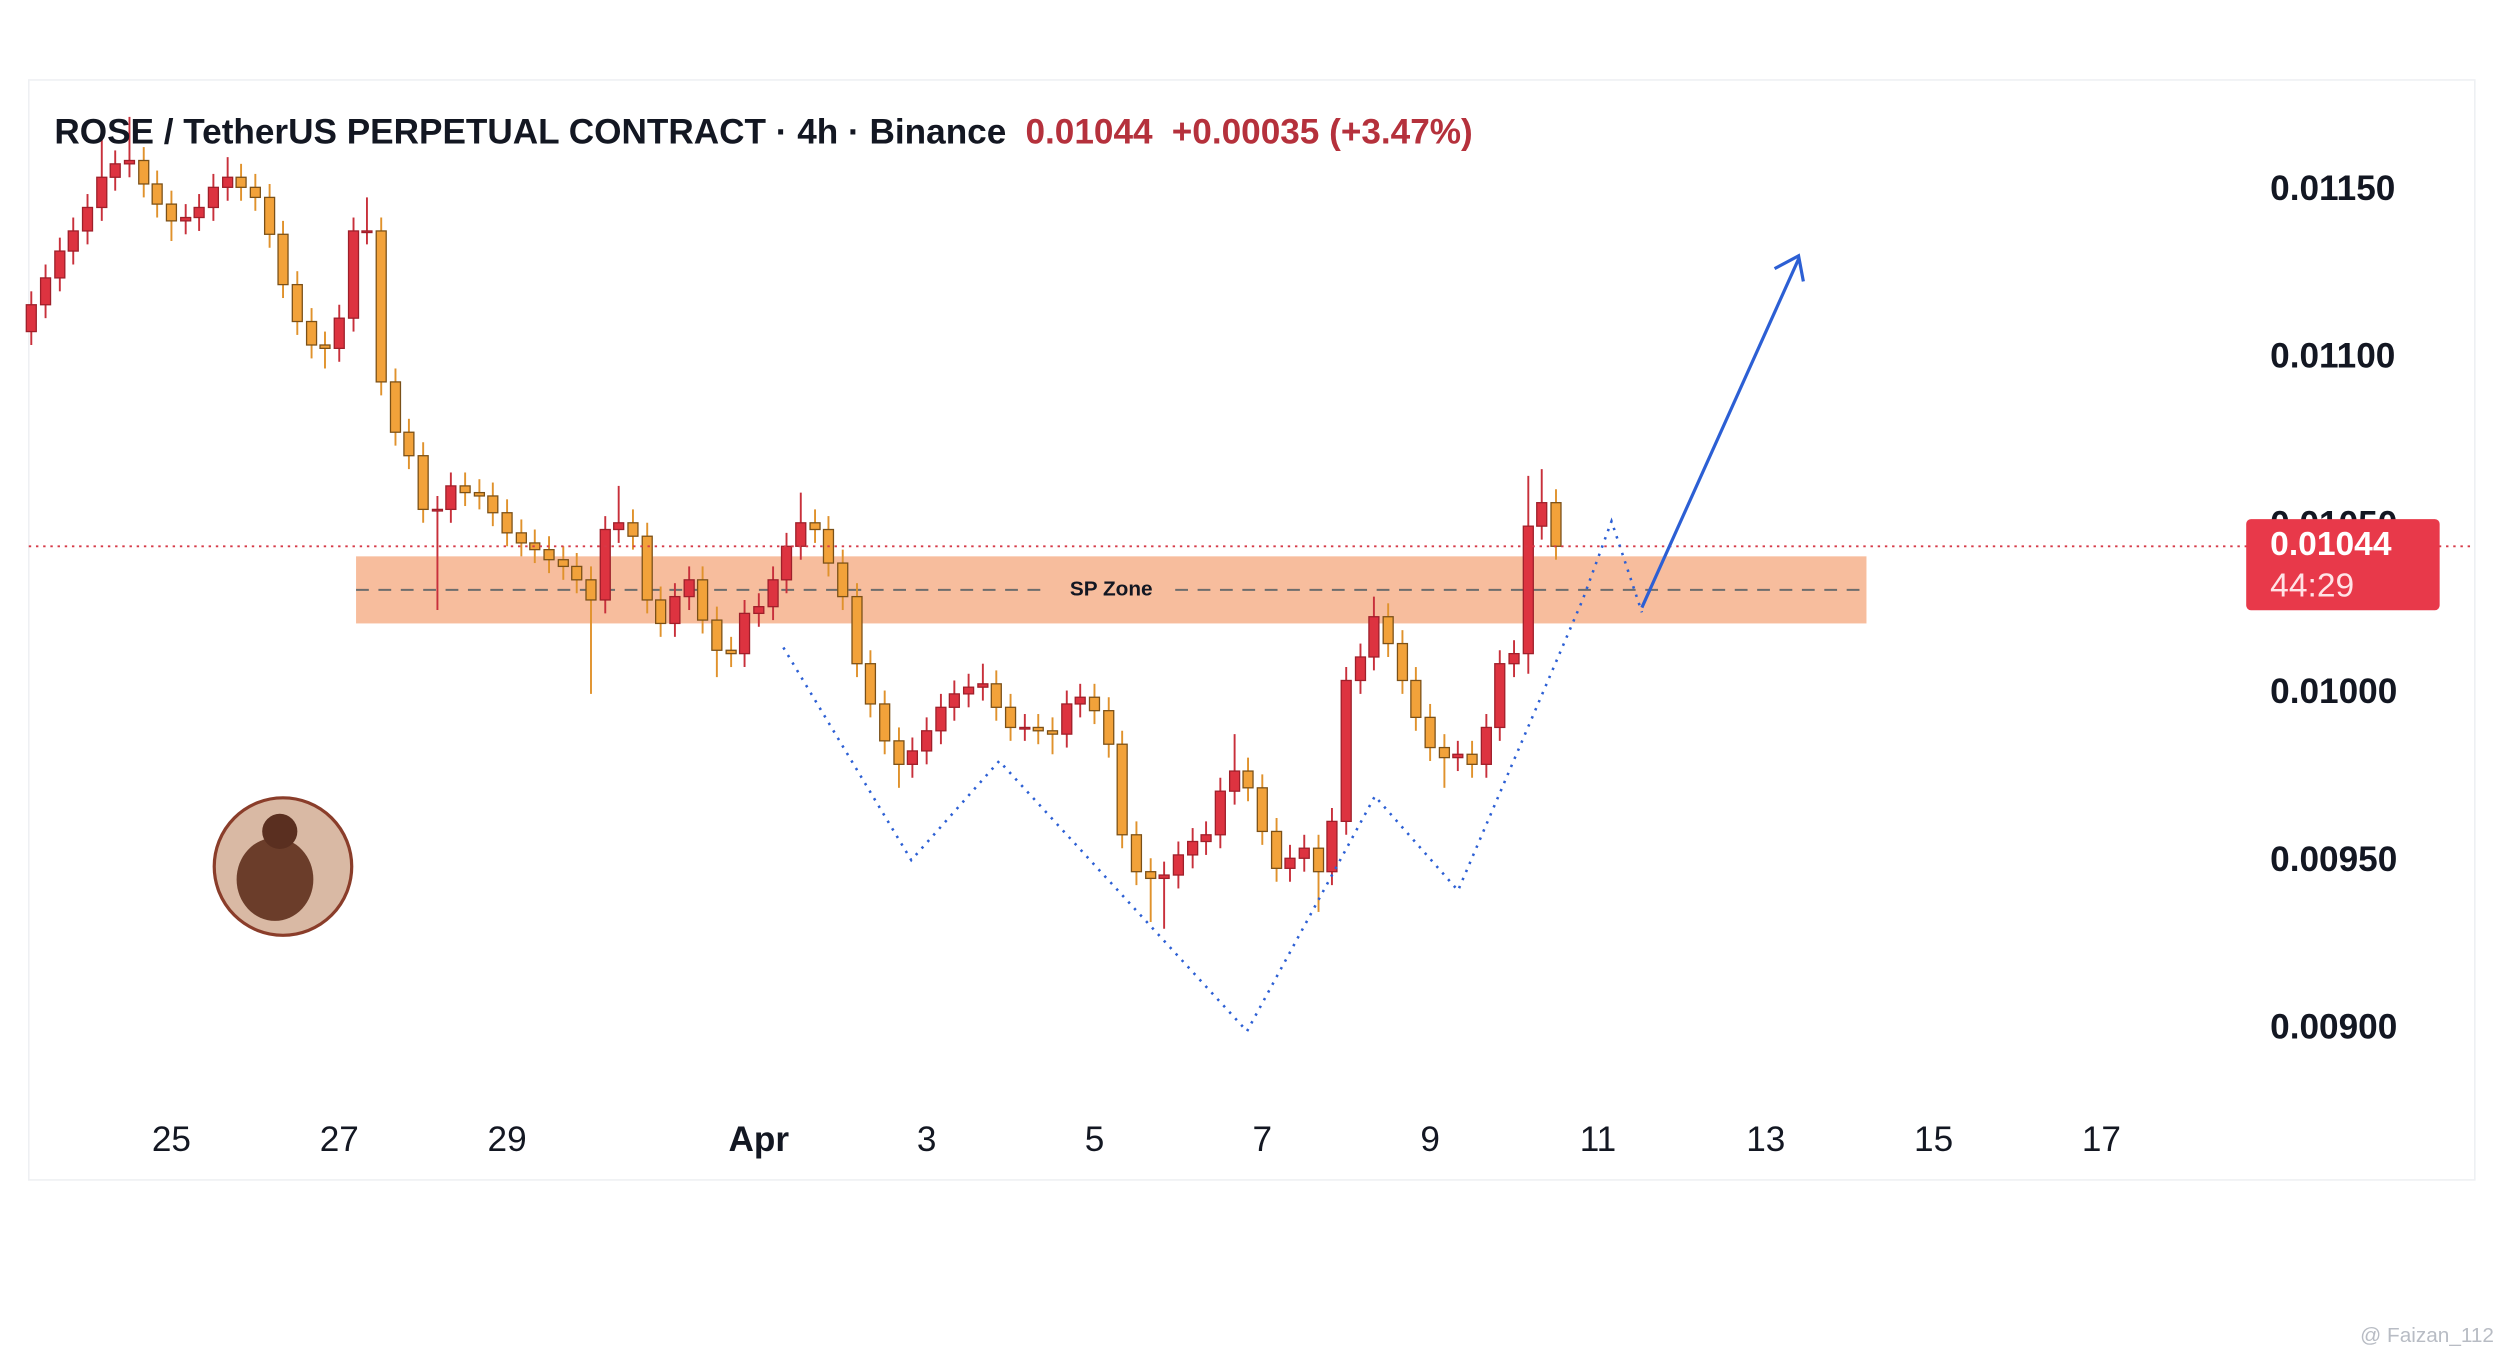 The height and width of the screenshot is (1359, 2502). I want to click on x-tick-label: 13, so click(1765, 1139).